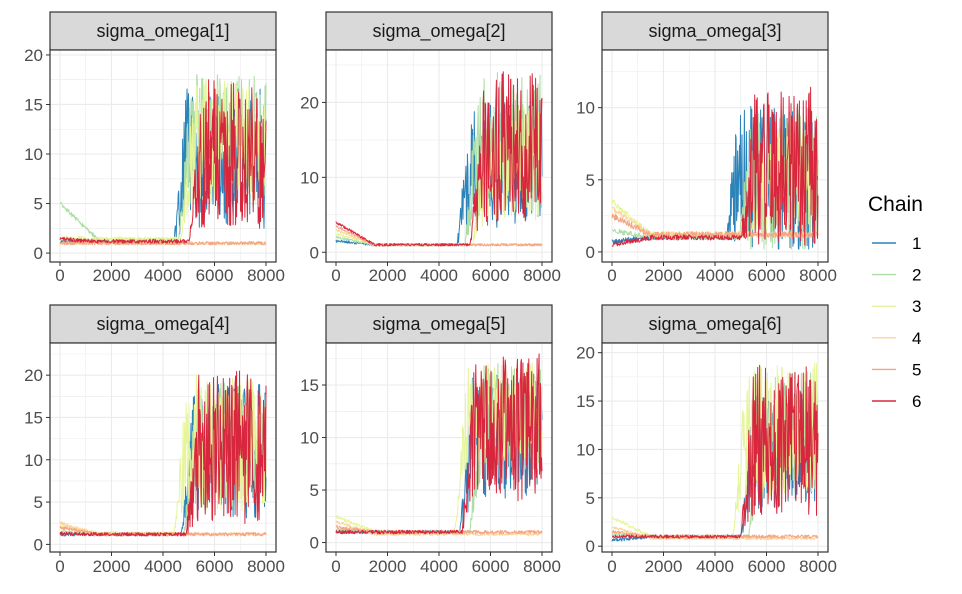 The image size is (962, 594). I want to click on panel-5: sigma_omega[5] 0 5 10 15 0 2000 4000 6000 8000, so click(430, 440).